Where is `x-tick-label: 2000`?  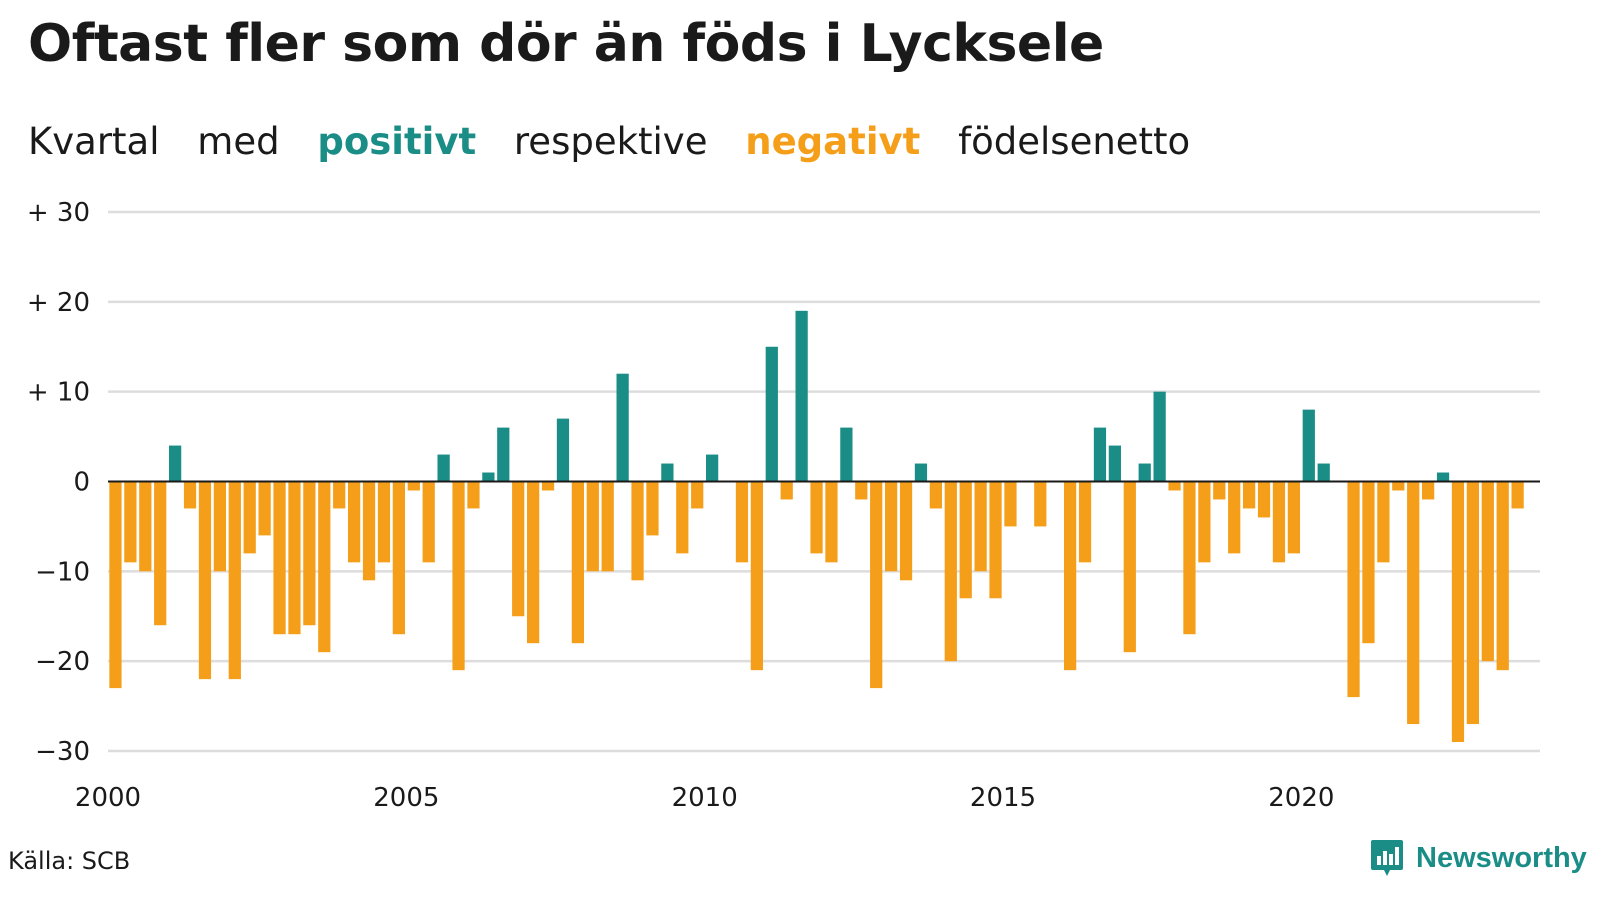 x-tick-label: 2000 is located at coordinates (108, 798).